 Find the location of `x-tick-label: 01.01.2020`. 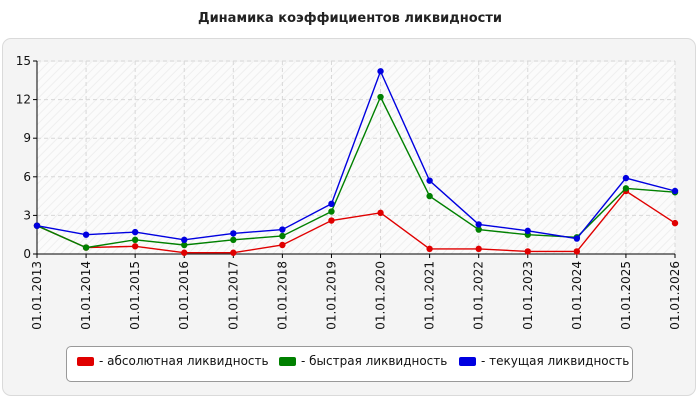

x-tick-label: 01.01.2020 is located at coordinates (381, 295).